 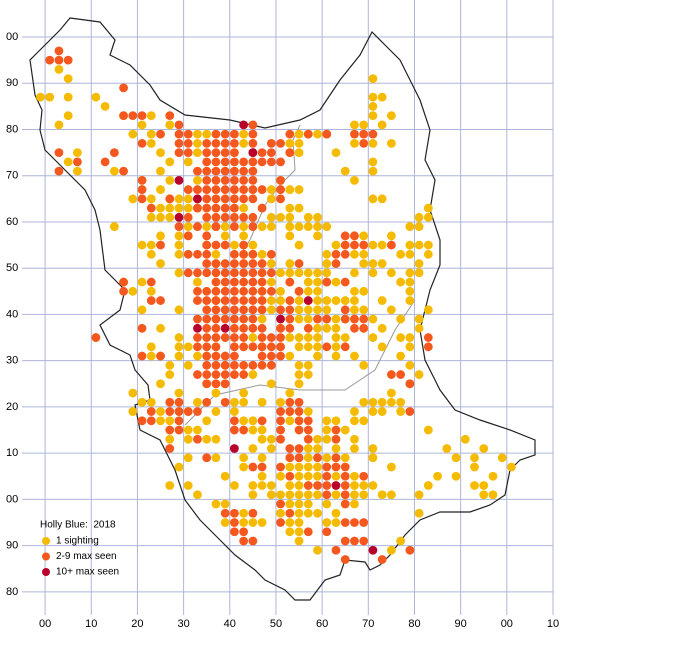 What do you see at coordinates (77, 541) in the screenshot?
I see `legend-label: 1 sighting` at bounding box center [77, 541].